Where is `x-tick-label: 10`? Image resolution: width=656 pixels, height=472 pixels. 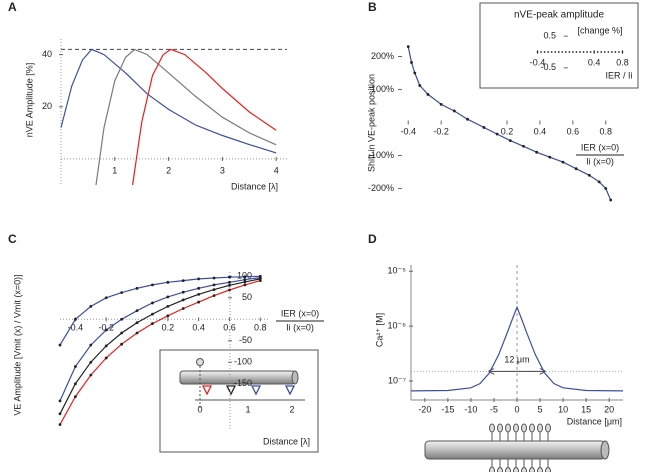 x-tick-label: 10 is located at coordinates (563, 409).